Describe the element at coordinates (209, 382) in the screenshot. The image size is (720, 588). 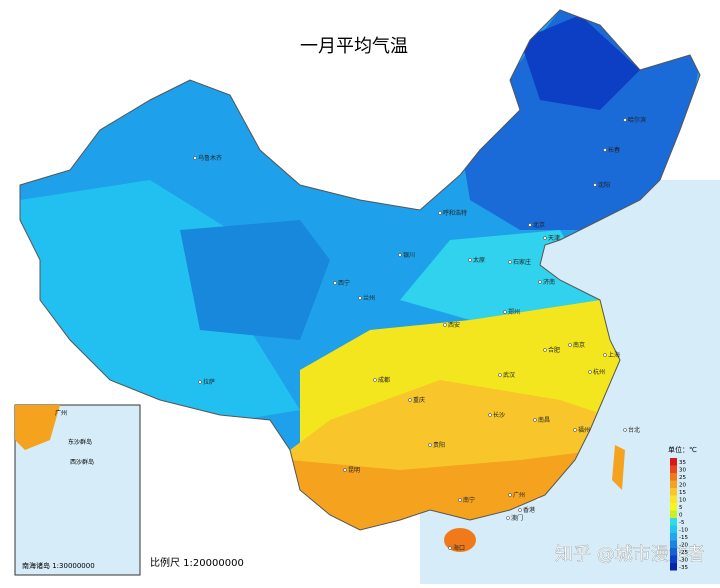
I see `city-label: 拉萨` at that location.